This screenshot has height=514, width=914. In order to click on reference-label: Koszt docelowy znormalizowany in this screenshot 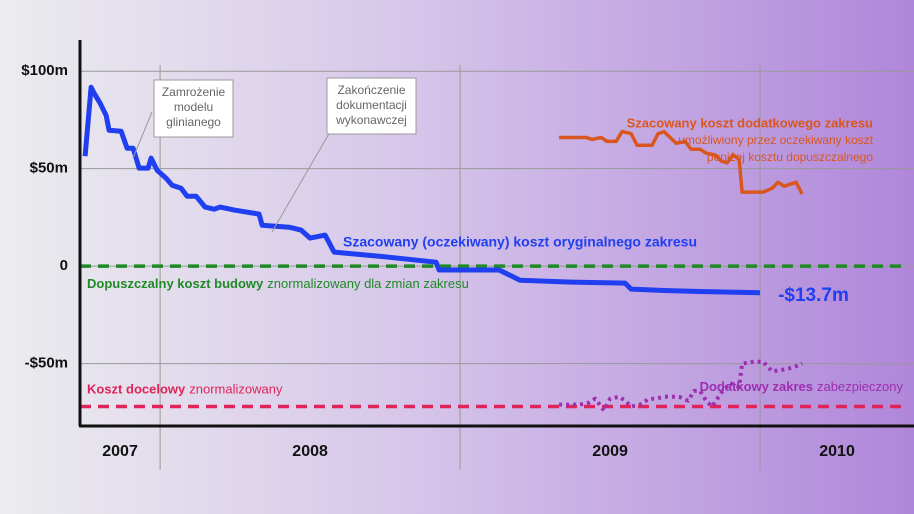, I will do `click(185, 389)`.